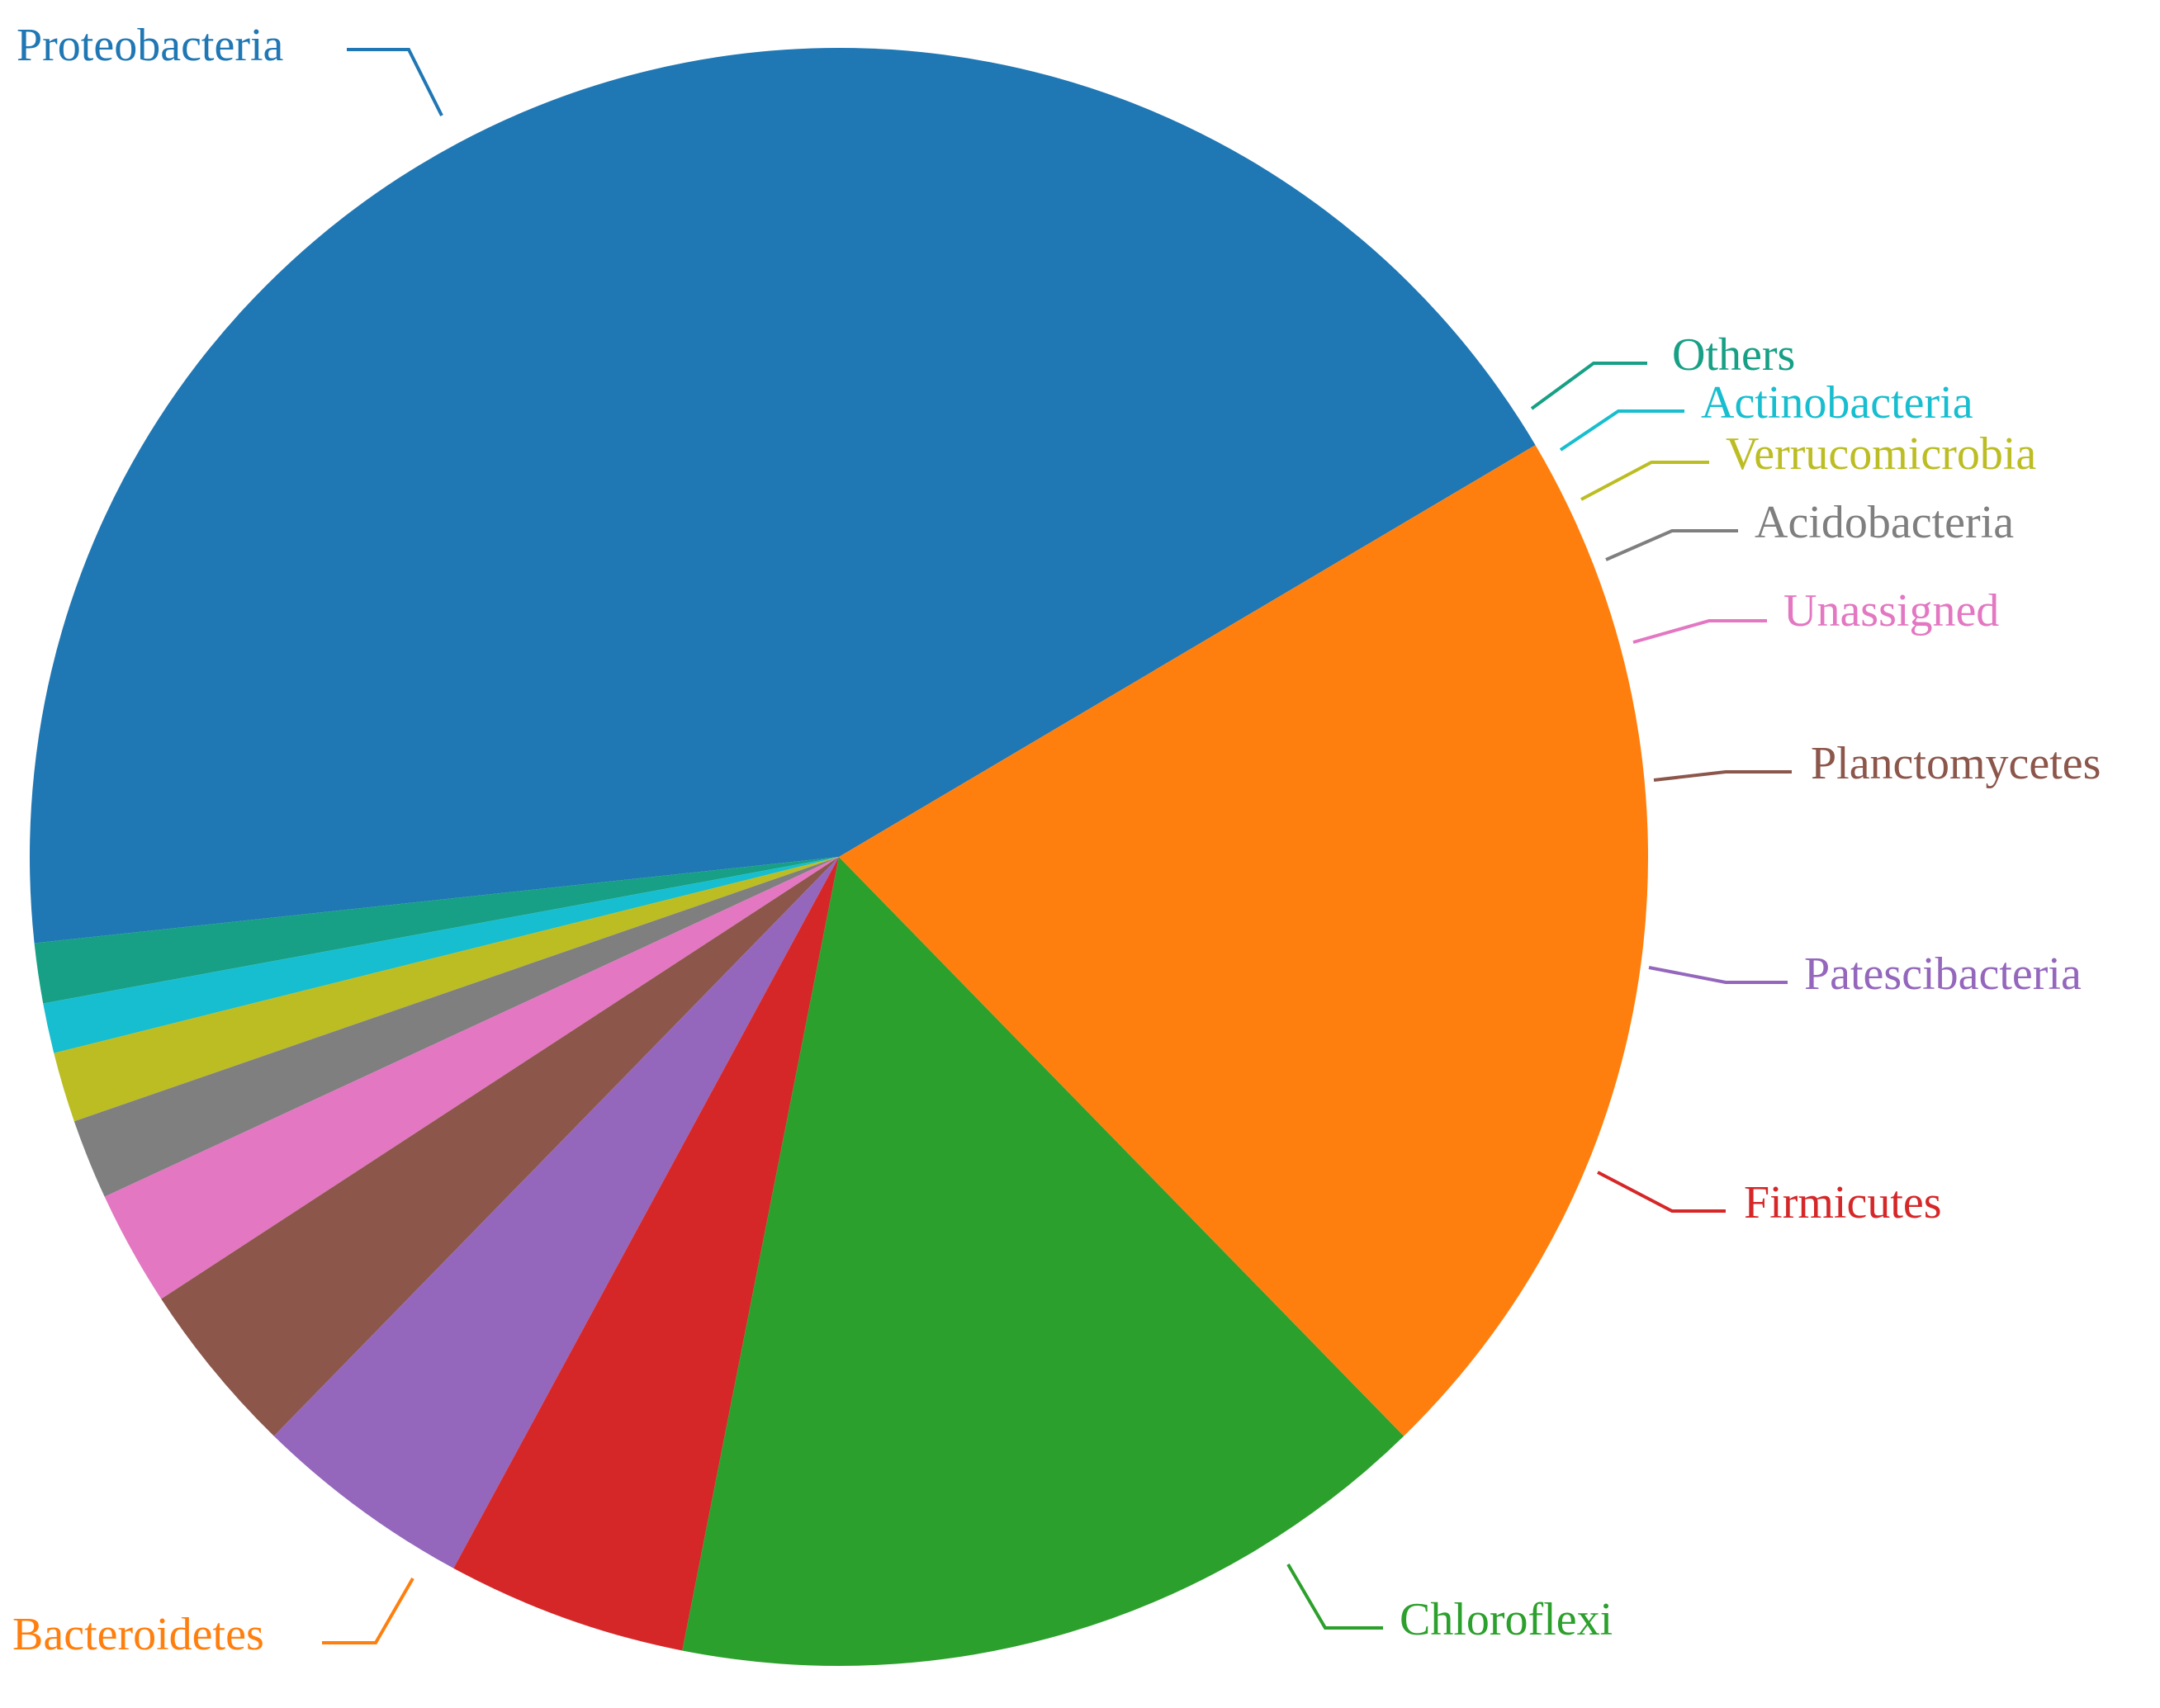  Describe the element at coordinates (150, 46) in the screenshot. I see `slice-label-proteobacteria: Proteobacteria` at that location.